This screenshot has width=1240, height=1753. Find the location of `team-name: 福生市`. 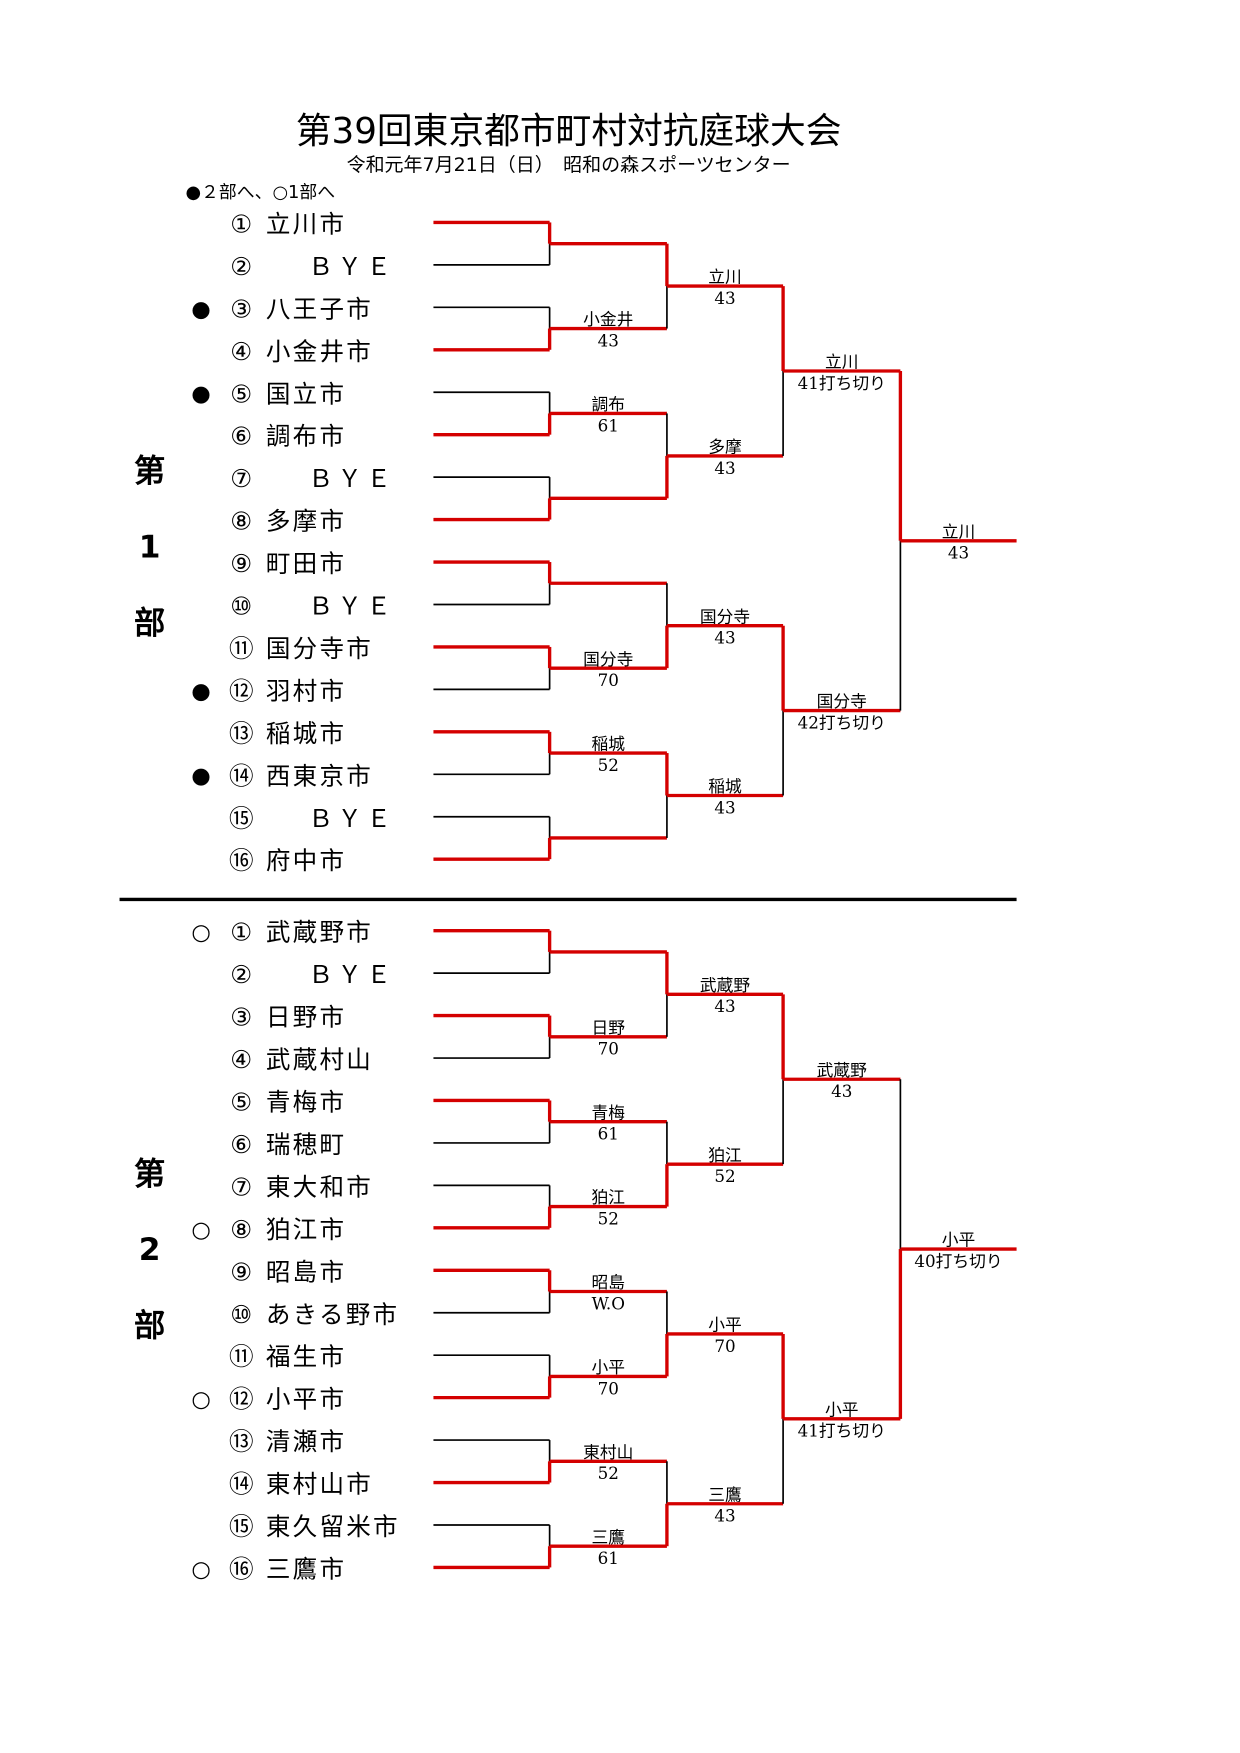

team-name: 福生市 is located at coordinates (306, 1356).